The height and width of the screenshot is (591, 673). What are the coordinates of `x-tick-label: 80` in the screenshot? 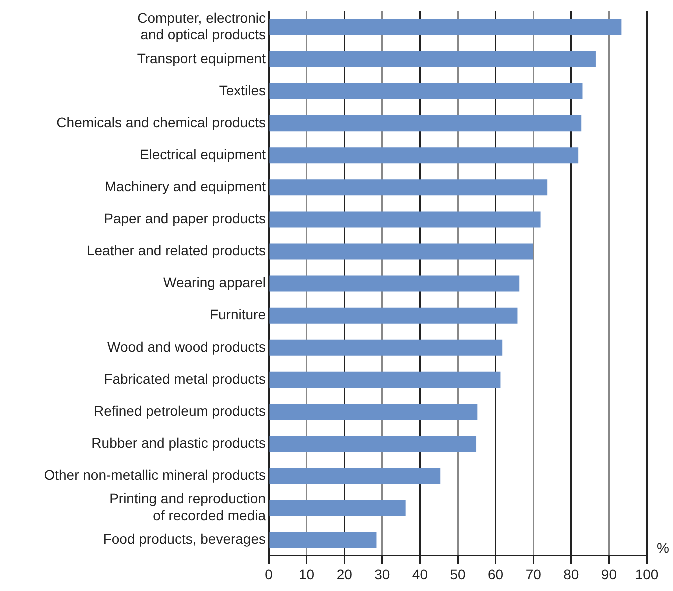 It's located at (572, 574).